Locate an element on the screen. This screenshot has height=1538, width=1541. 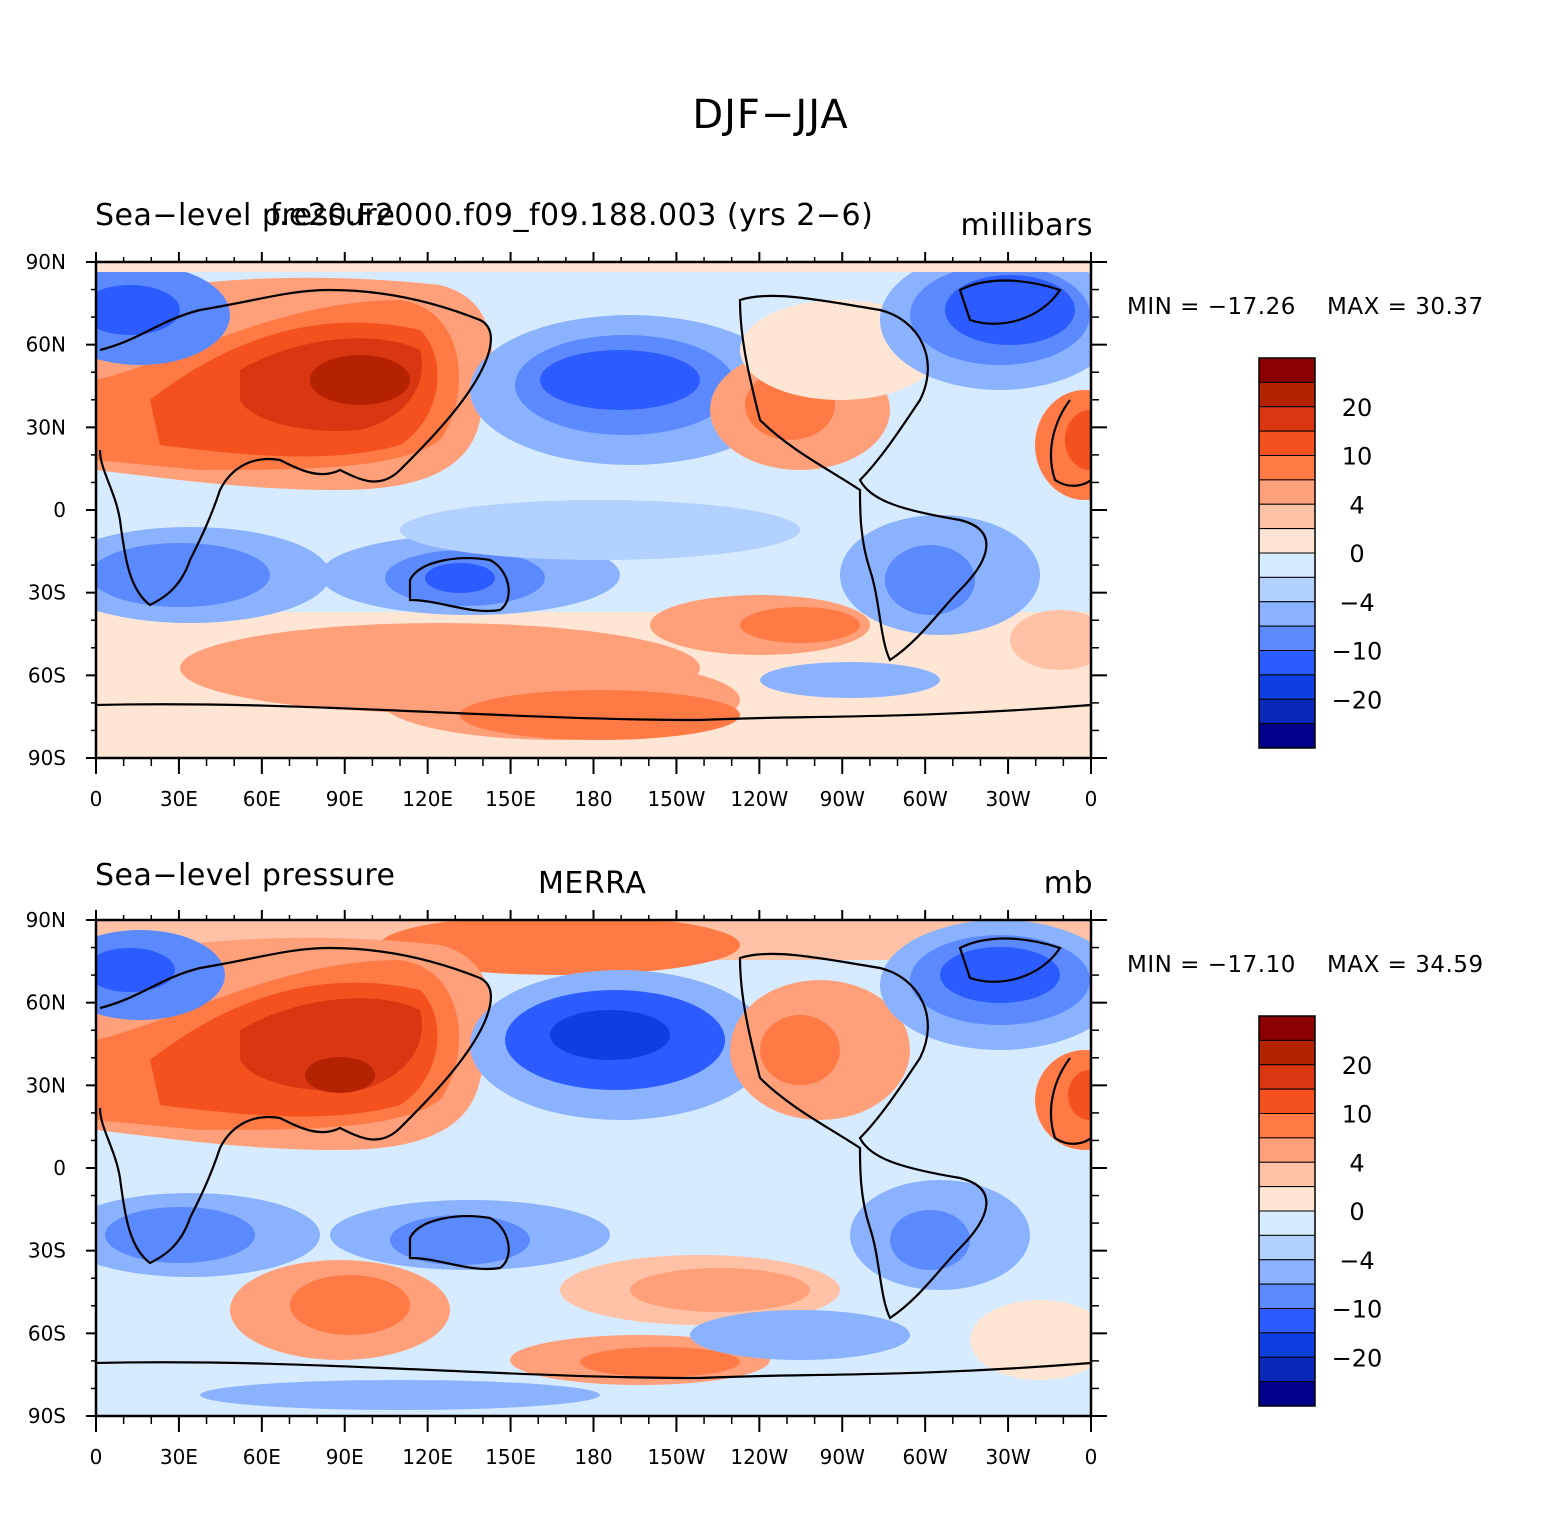
panel2-left-string: Sea−level pressure is located at coordinates (245, 875).